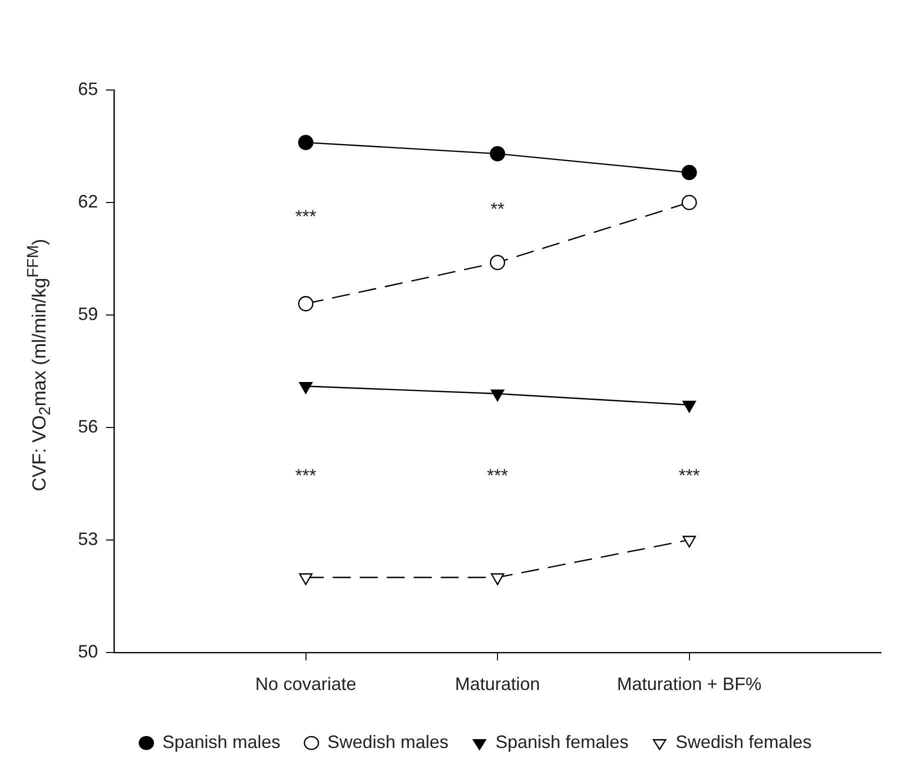  Describe the element at coordinates (88, 426) in the screenshot. I see `y-tick-label: 56` at that location.